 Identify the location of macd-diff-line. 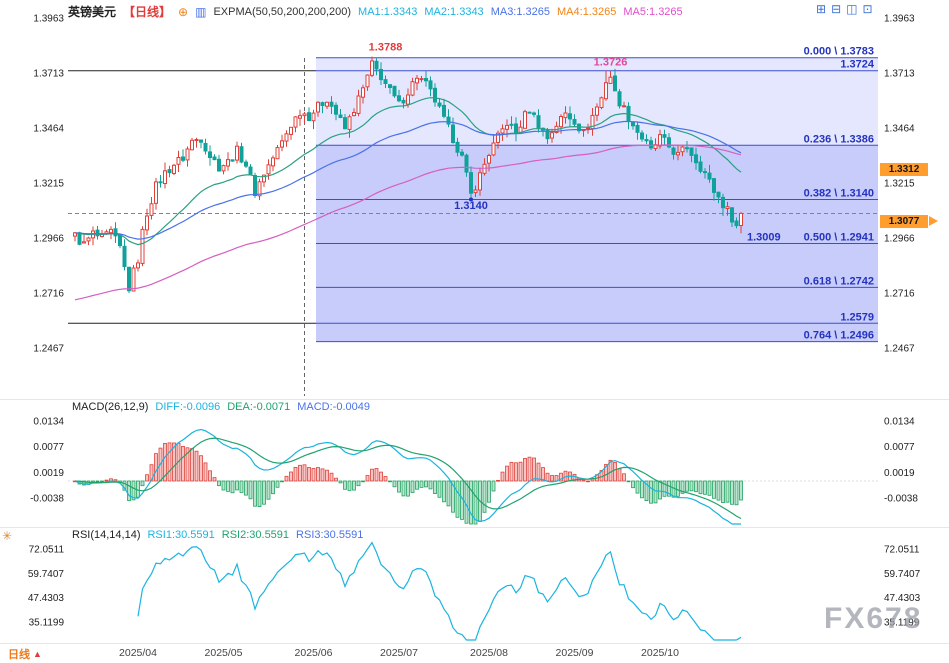
(407, 476).